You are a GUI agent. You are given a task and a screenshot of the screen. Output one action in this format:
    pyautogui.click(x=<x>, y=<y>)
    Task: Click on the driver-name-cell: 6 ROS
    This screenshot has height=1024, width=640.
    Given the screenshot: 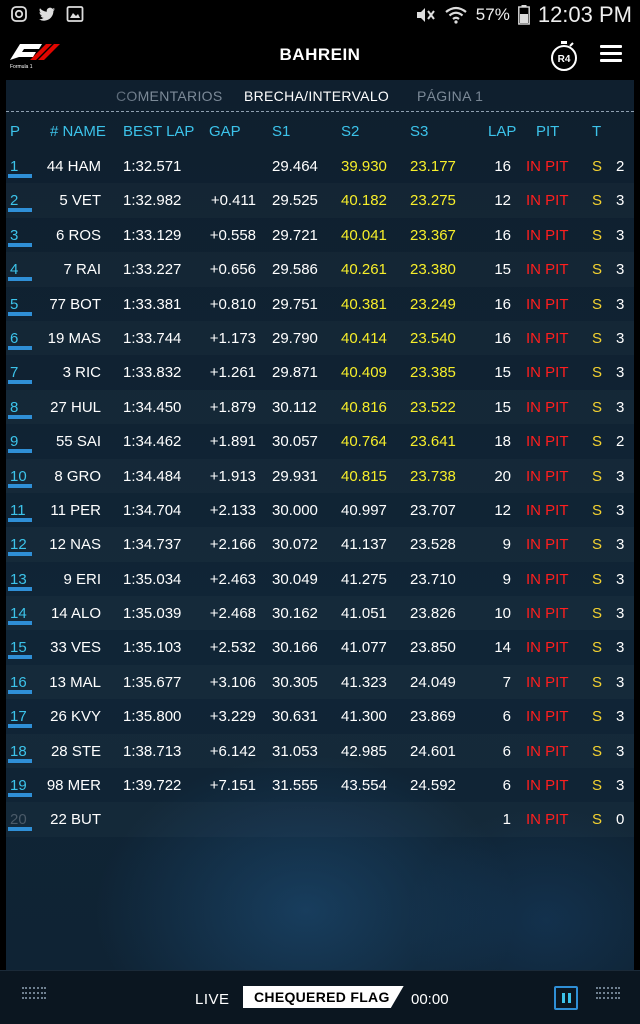 What is the action you would take?
    pyautogui.click(x=78, y=235)
    